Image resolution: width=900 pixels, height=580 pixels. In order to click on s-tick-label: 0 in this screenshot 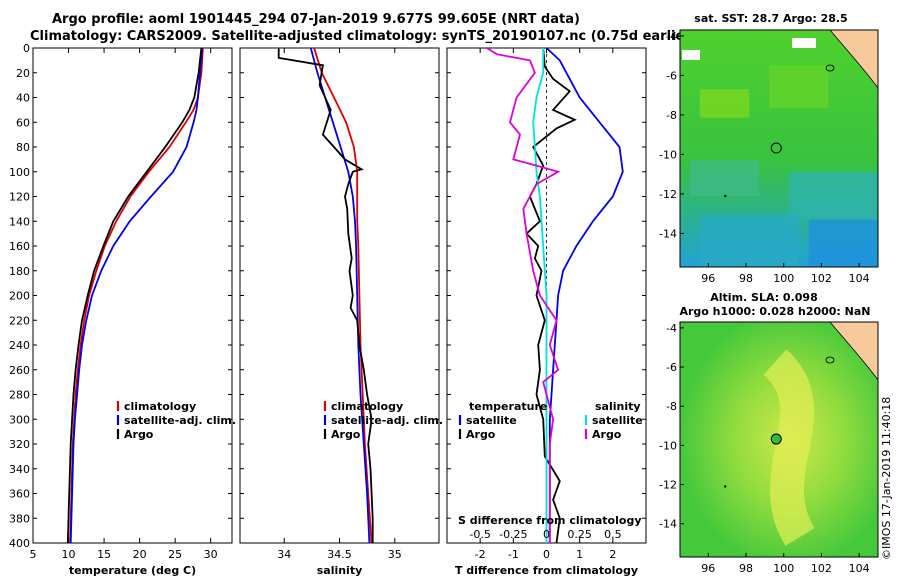, I will do `click(546, 534)`.